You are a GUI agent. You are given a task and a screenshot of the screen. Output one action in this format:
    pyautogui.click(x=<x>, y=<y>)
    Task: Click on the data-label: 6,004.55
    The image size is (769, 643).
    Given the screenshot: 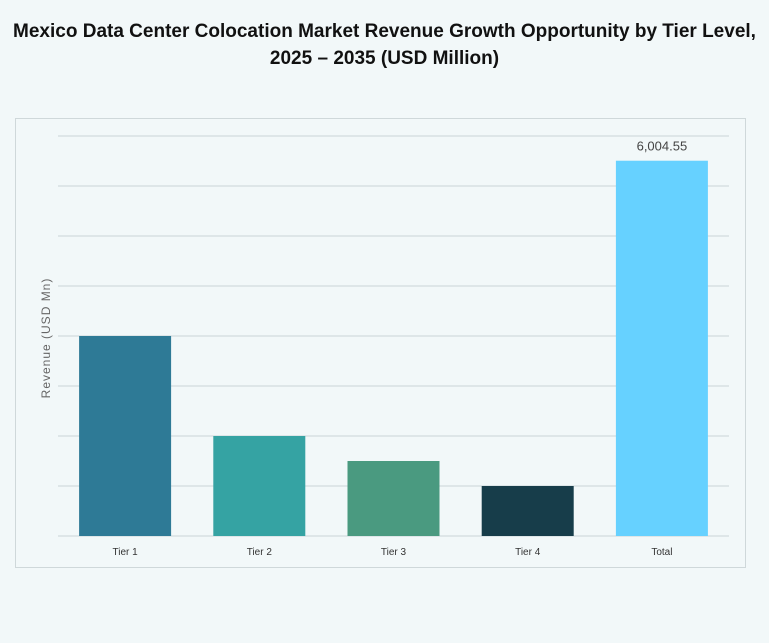 What is the action you would take?
    pyautogui.click(x=662, y=146)
    